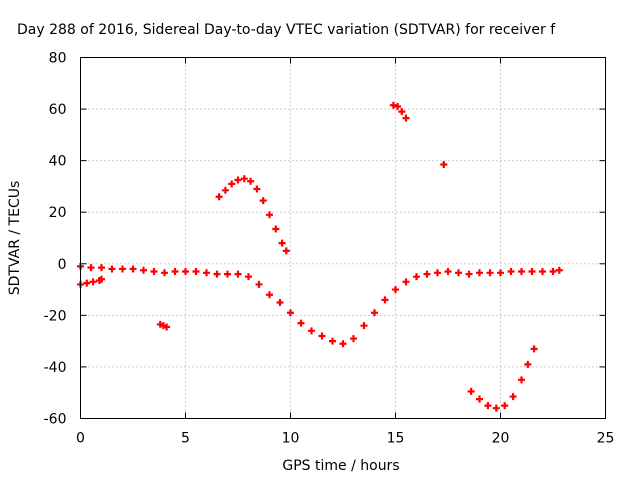 The width and height of the screenshot is (640, 480). I want to click on y-tick-label: 80, so click(58, 59).